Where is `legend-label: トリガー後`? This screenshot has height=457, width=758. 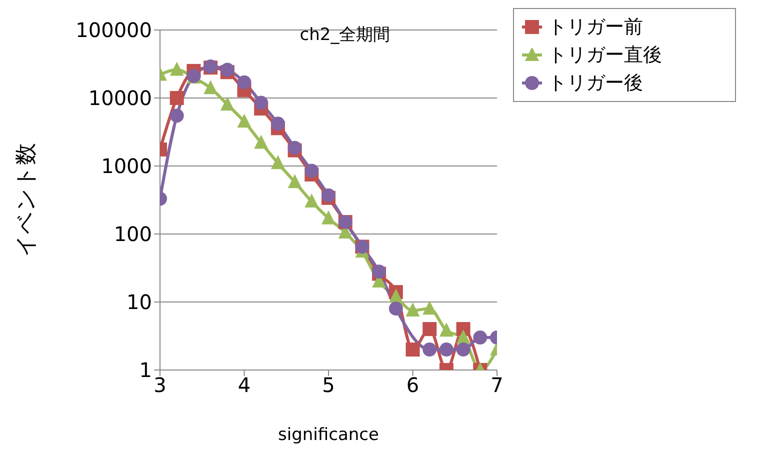
legend-label: トリガー後 is located at coordinates (595, 83).